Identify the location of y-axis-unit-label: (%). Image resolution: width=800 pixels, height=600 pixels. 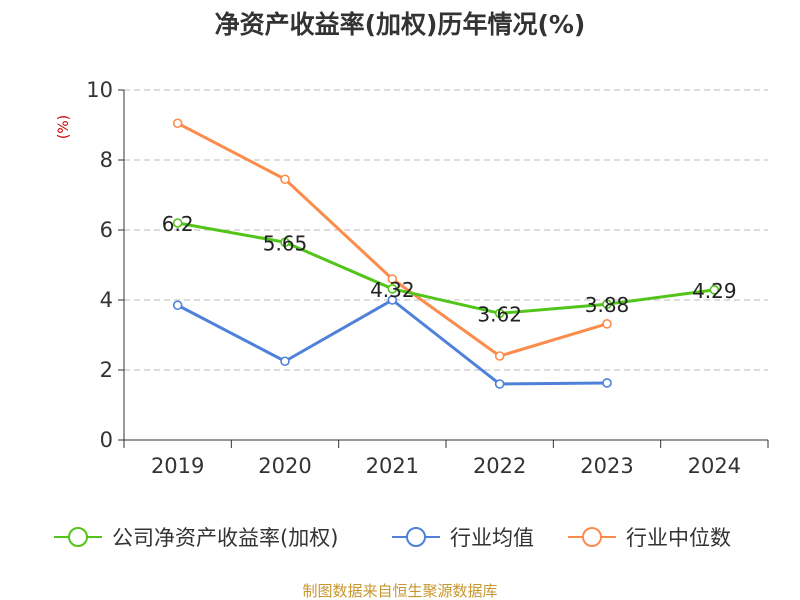
(64, 127).